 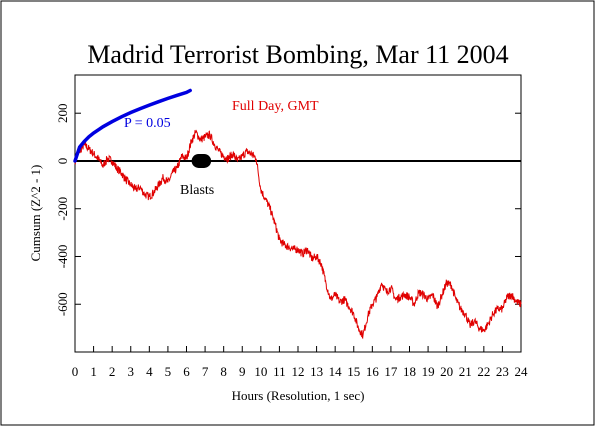 I want to click on x-tick-label: 0, so click(x=75, y=371).